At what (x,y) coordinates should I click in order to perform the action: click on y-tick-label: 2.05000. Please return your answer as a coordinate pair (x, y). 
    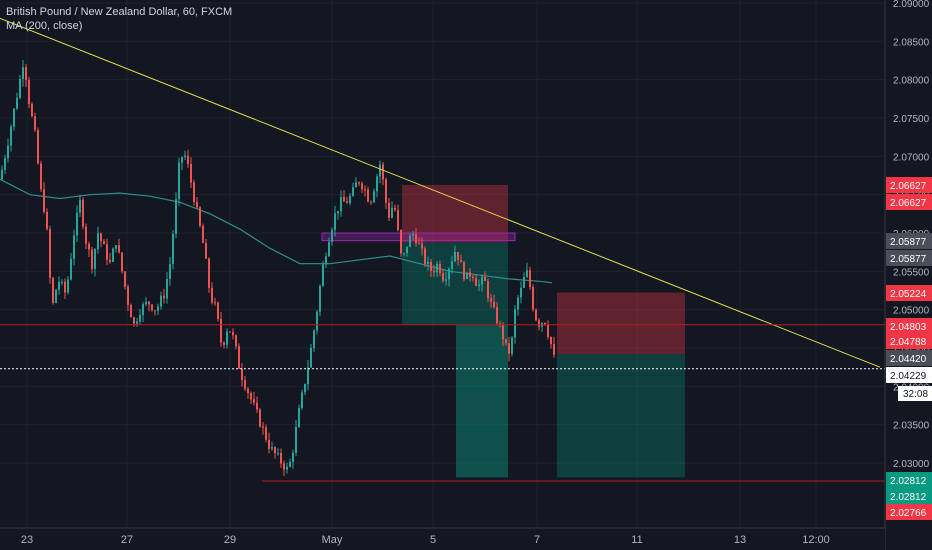
    Looking at the image, I should click on (911, 311).